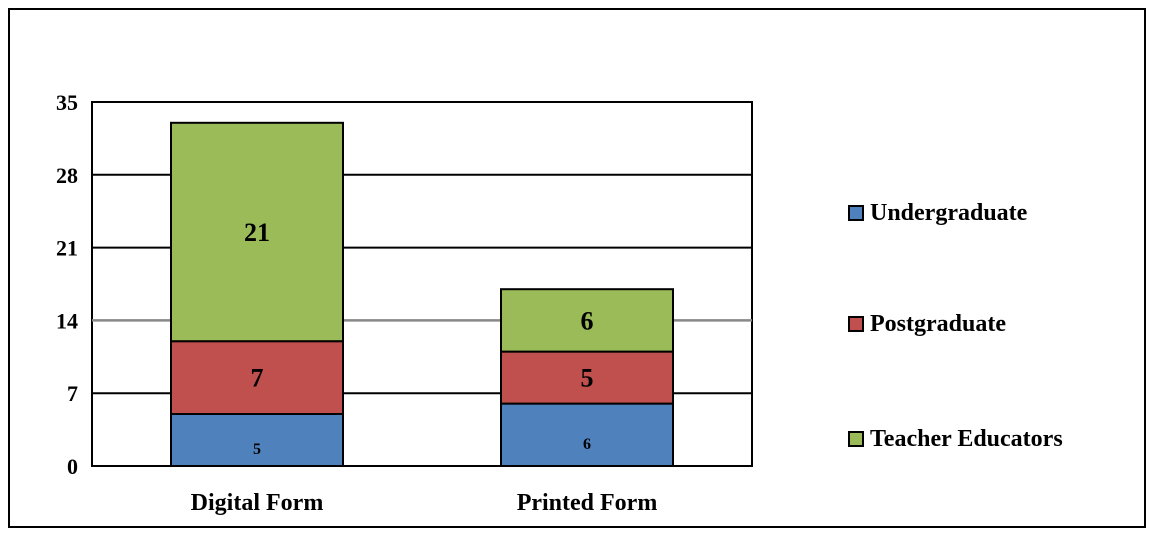 The height and width of the screenshot is (534, 1154). Describe the element at coordinates (938, 324) in the screenshot. I see `legend-label: Postgraduate` at that location.